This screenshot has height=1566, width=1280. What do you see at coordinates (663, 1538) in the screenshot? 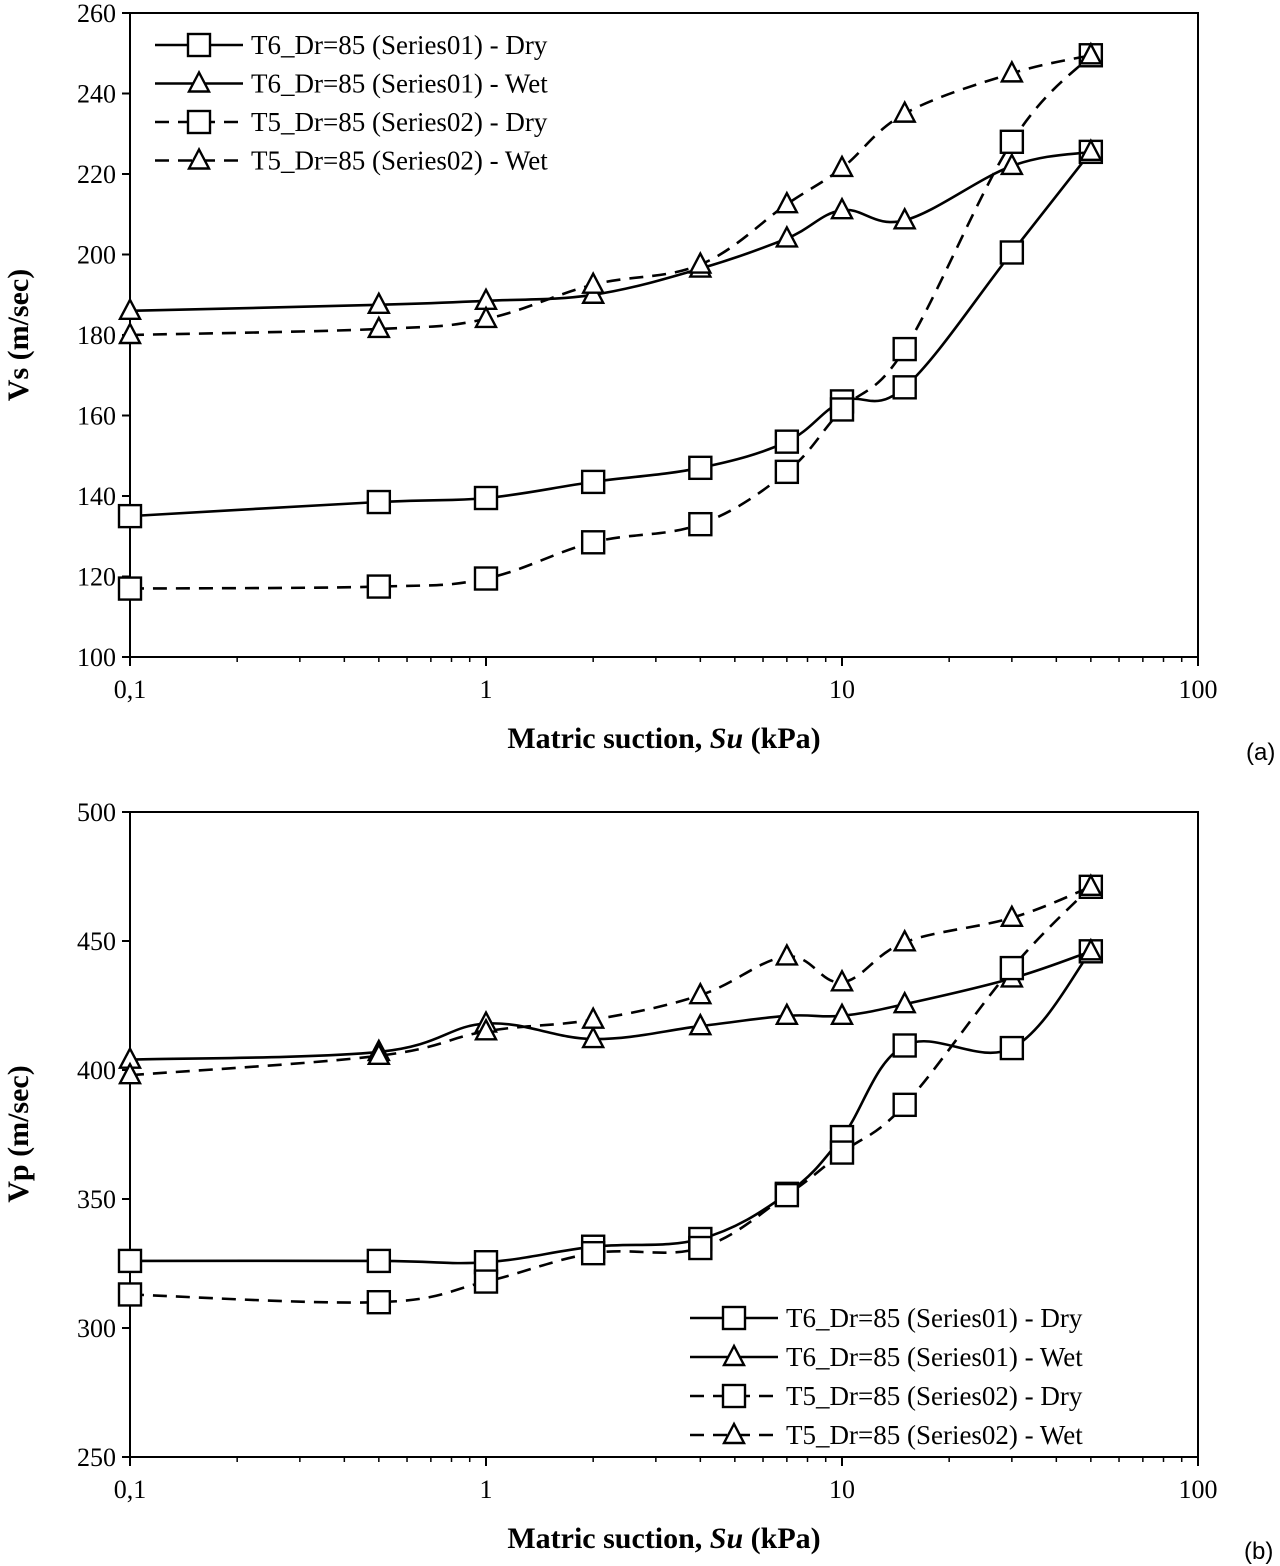
I see `x-axis-label: Matric suction, Su (kPa)` at bounding box center [663, 1538].